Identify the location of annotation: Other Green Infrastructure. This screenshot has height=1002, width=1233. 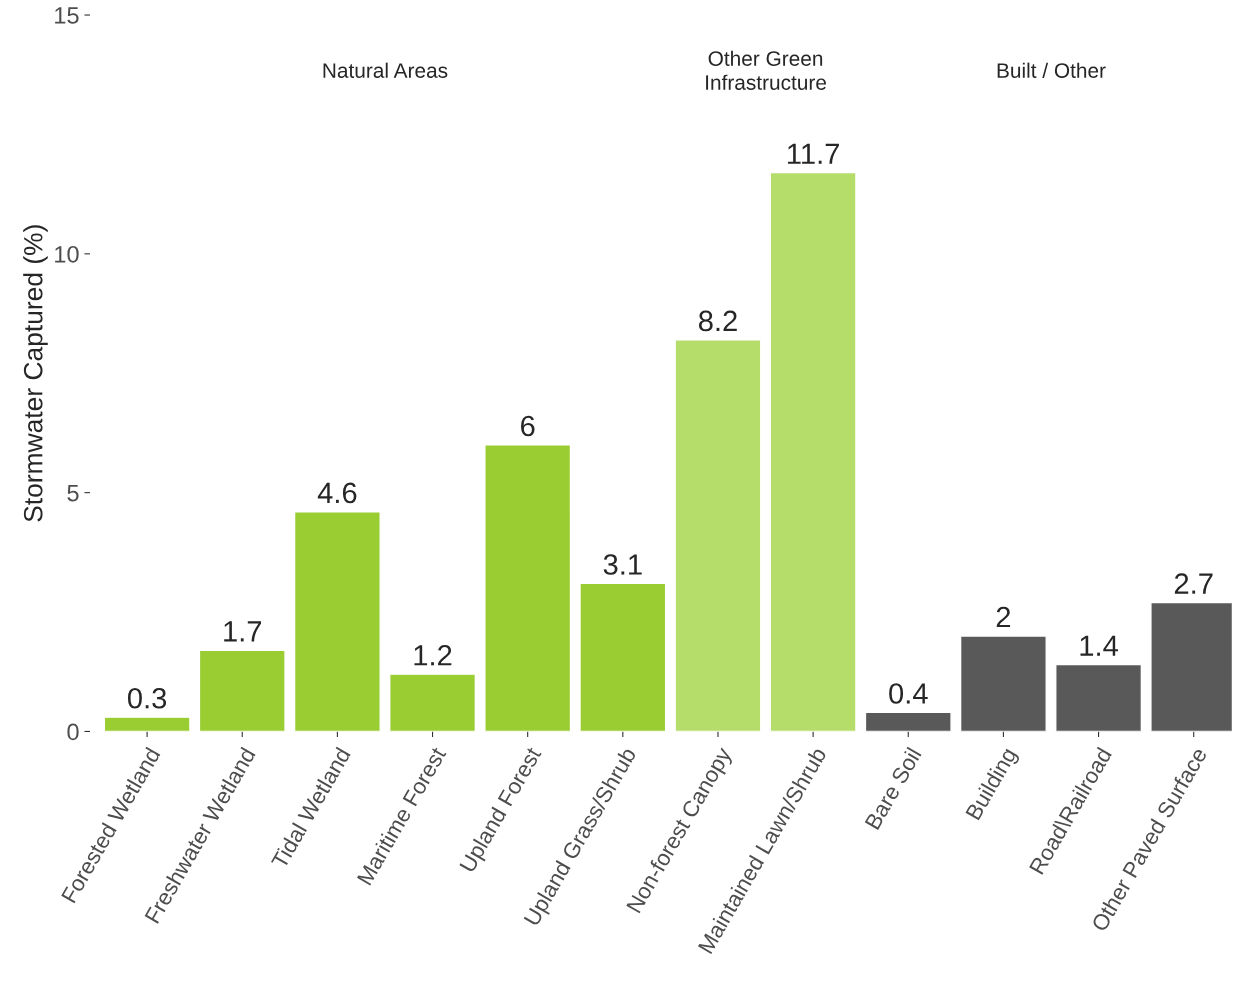
(766, 70).